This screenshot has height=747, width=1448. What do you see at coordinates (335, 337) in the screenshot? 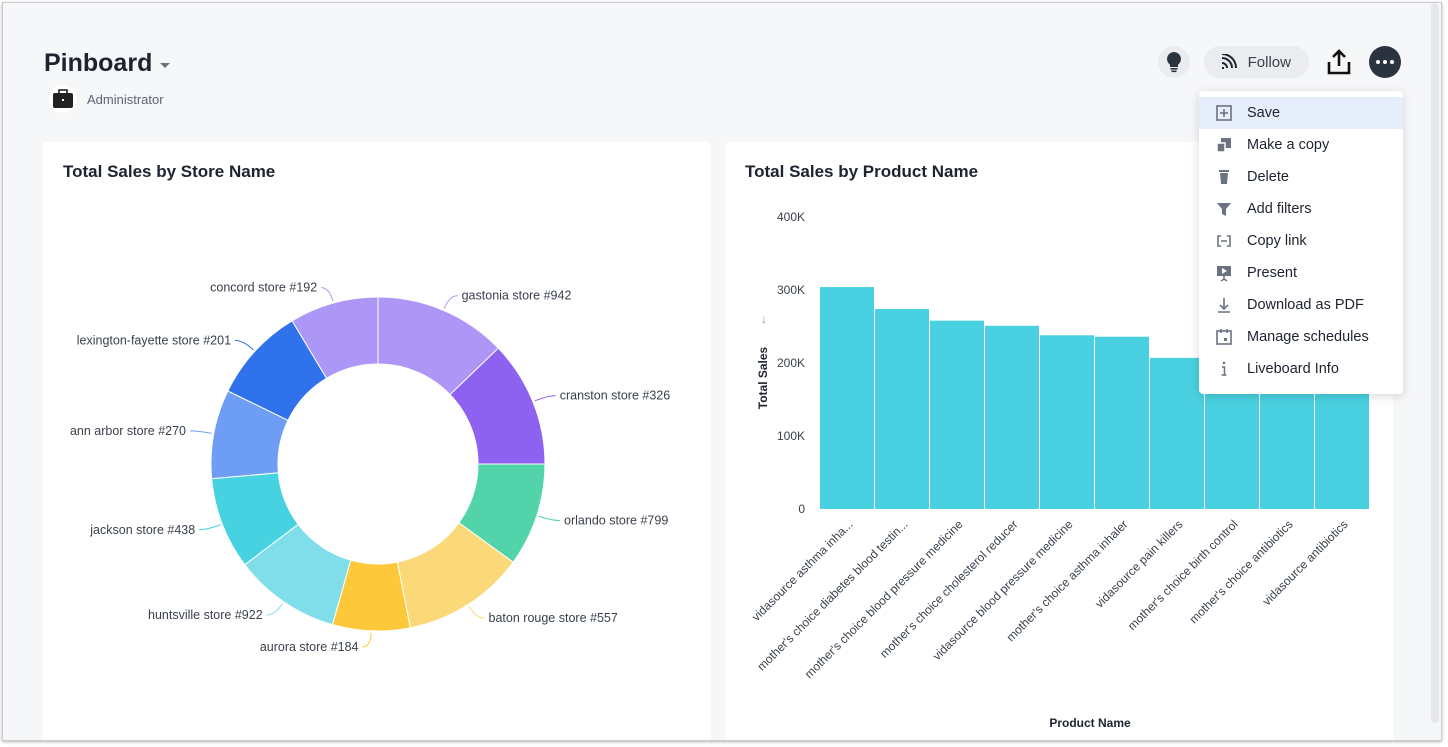
I see `donut-slice` at bounding box center [335, 337].